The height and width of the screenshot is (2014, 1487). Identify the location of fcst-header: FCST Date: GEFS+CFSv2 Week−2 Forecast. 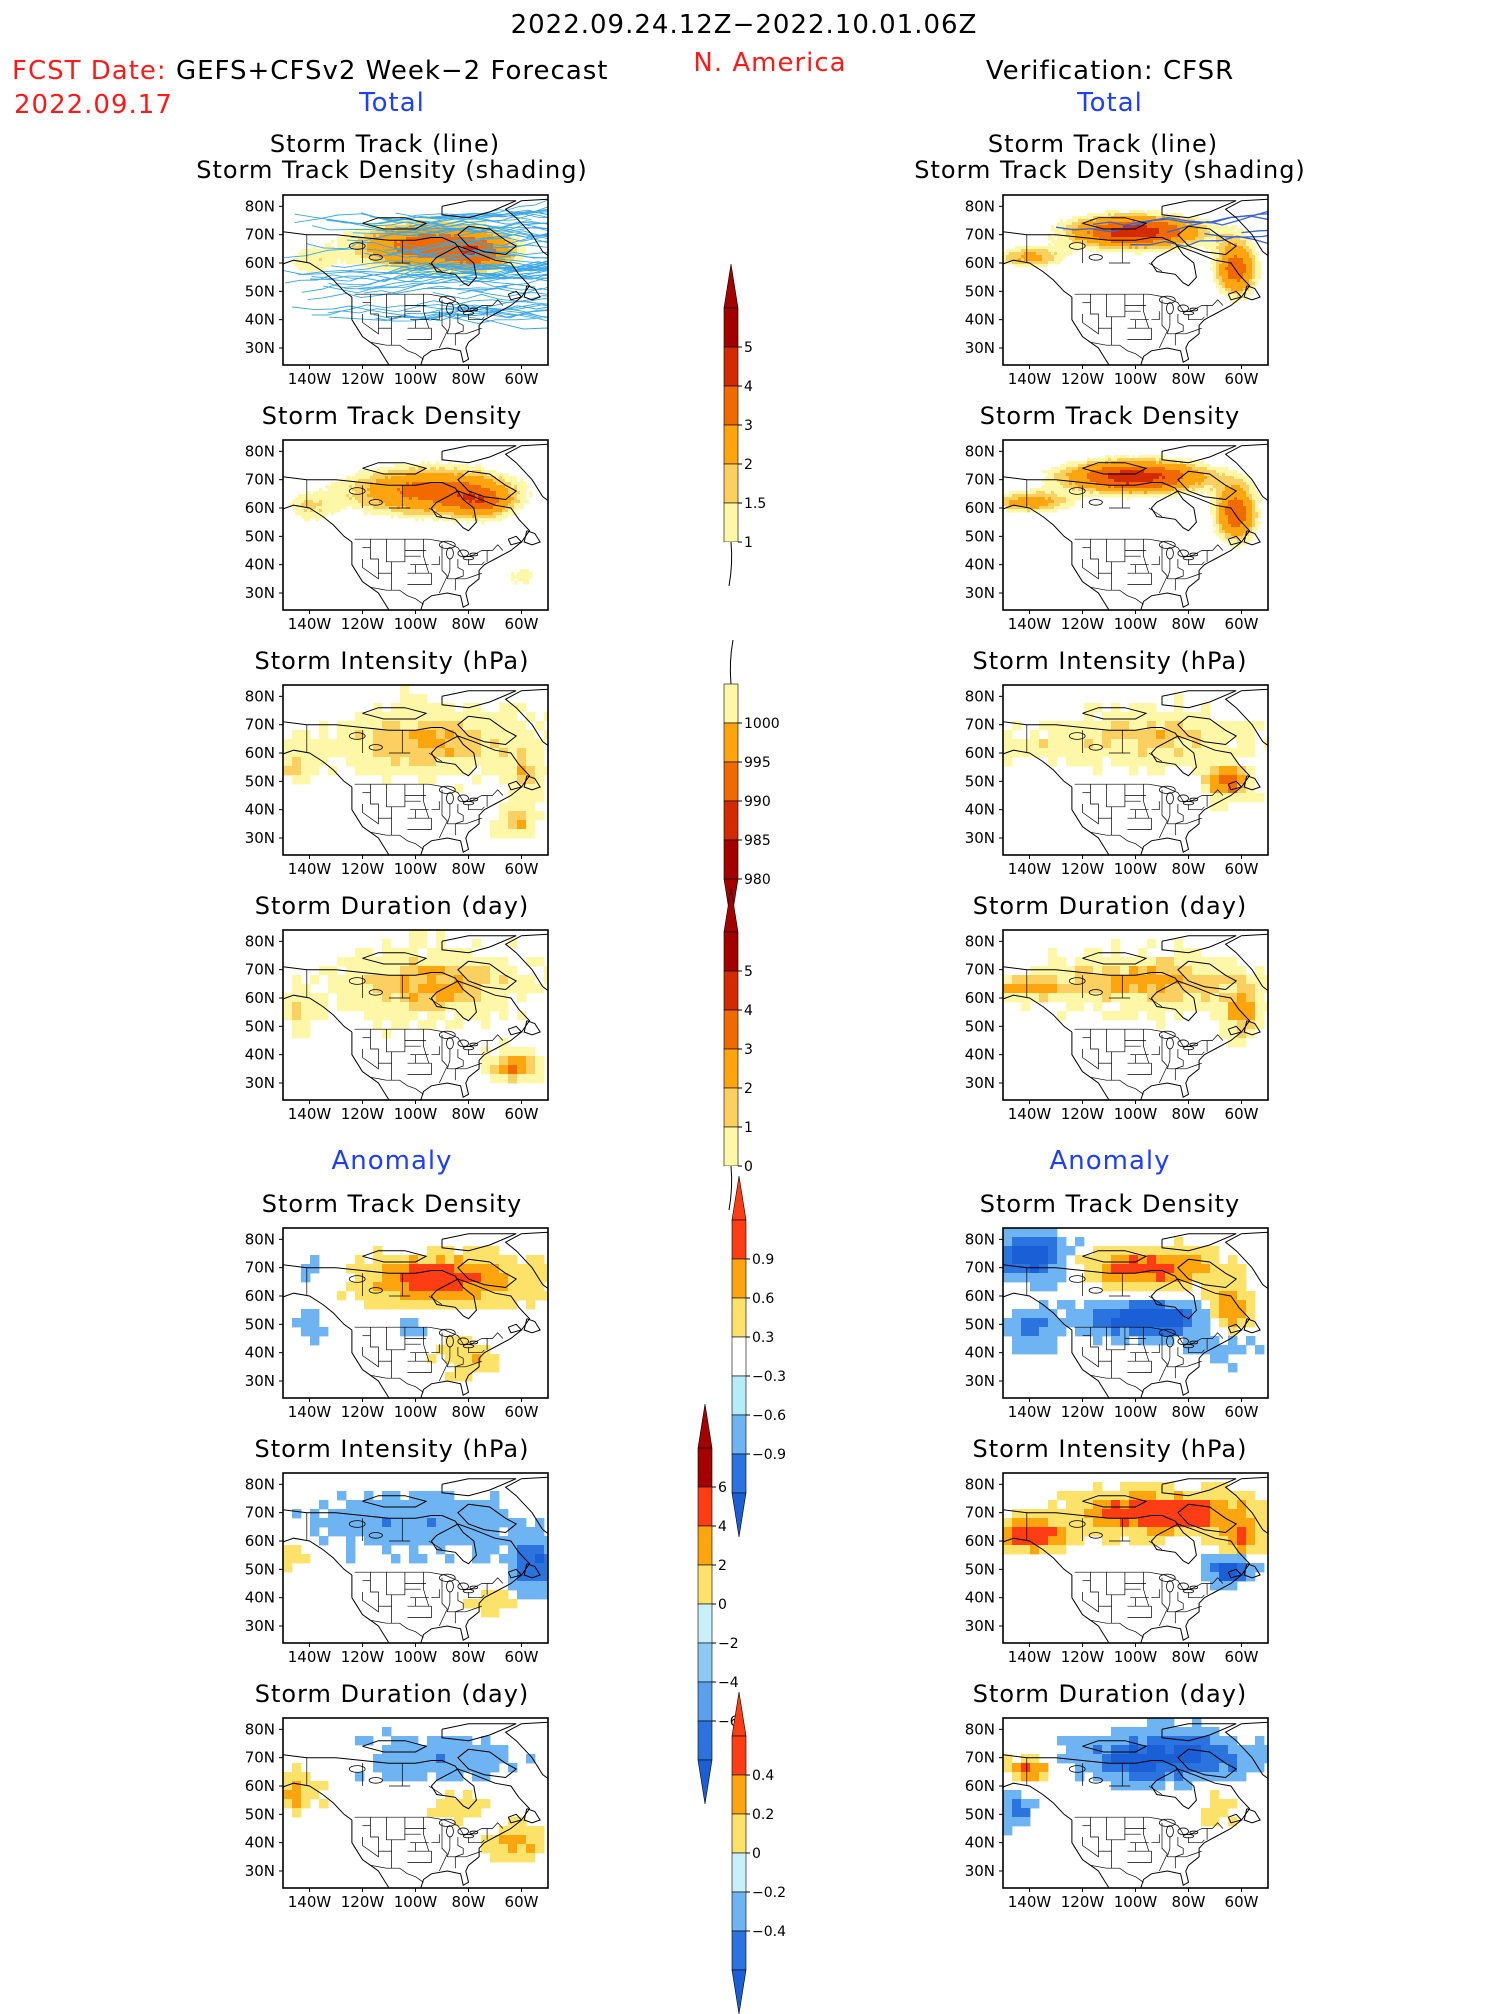
(310, 71).